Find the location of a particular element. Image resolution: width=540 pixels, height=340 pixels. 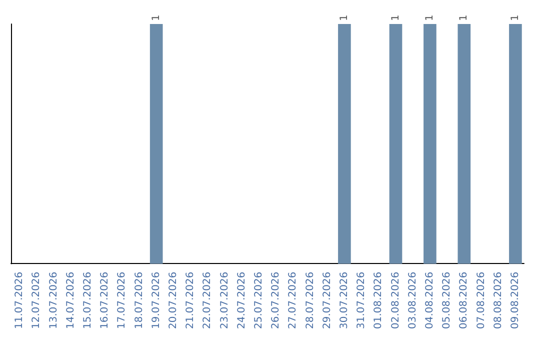

x-tick-label: 11.07.2026 is located at coordinates (20, 301).